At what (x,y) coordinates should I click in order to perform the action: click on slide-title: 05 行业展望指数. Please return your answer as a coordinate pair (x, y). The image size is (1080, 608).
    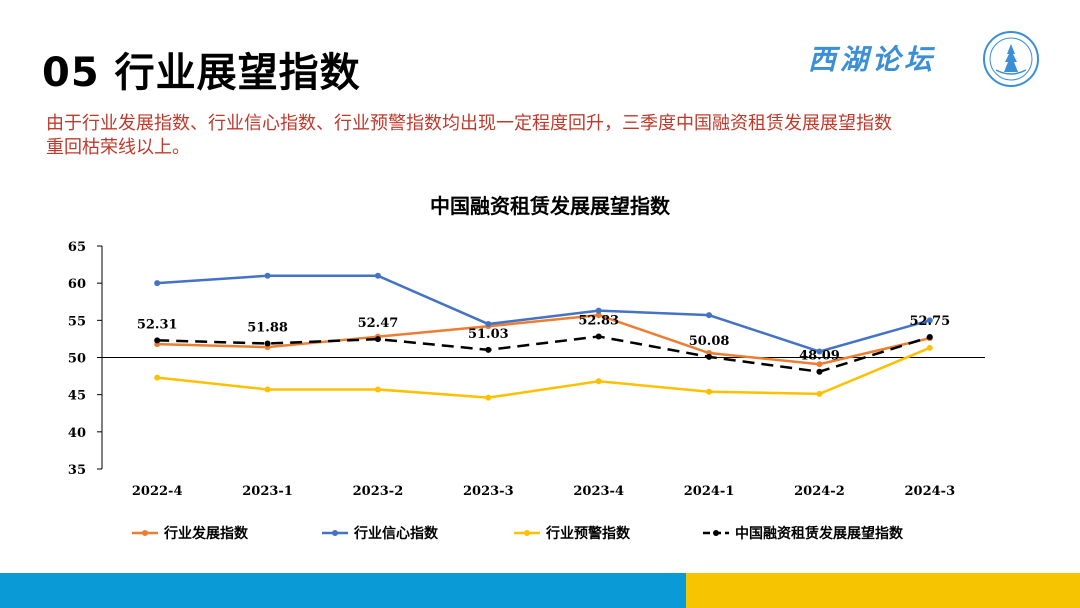
    Looking at the image, I should click on (201, 73).